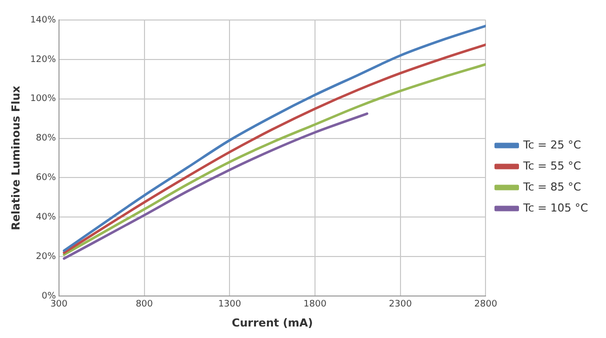 This screenshot has height=338, width=606. Describe the element at coordinates (59, 305) in the screenshot. I see `x-tick-label: 300` at that location.